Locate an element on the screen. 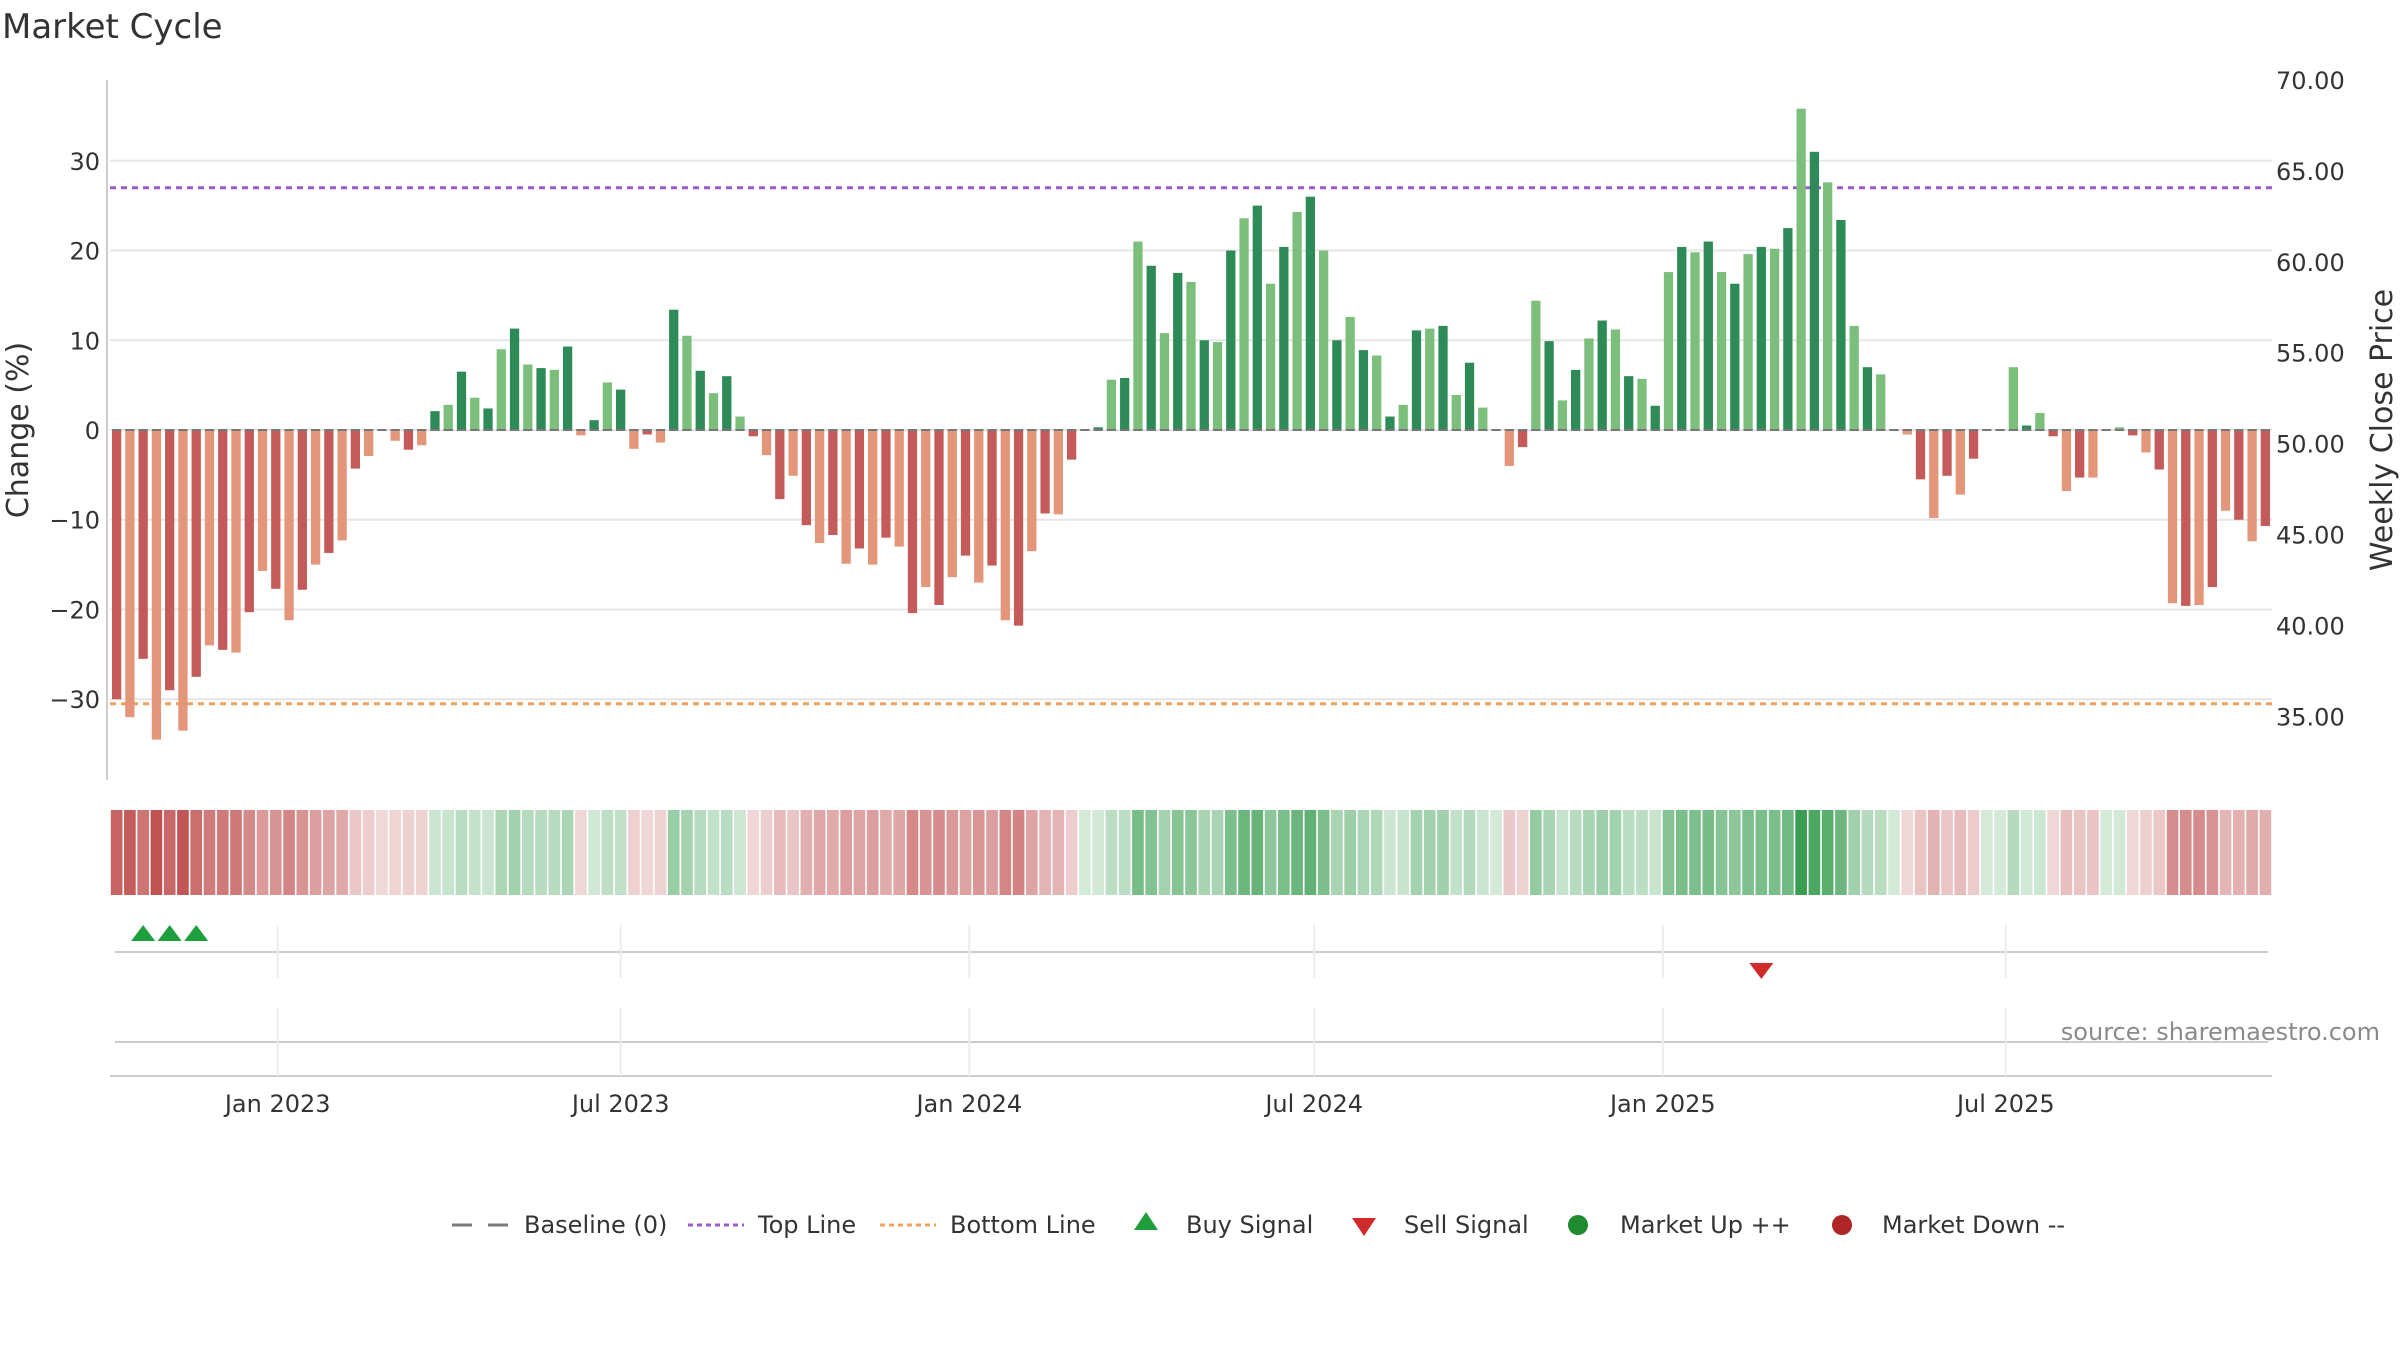  legend-item-sell: Sell Signal is located at coordinates (1440, 1225).